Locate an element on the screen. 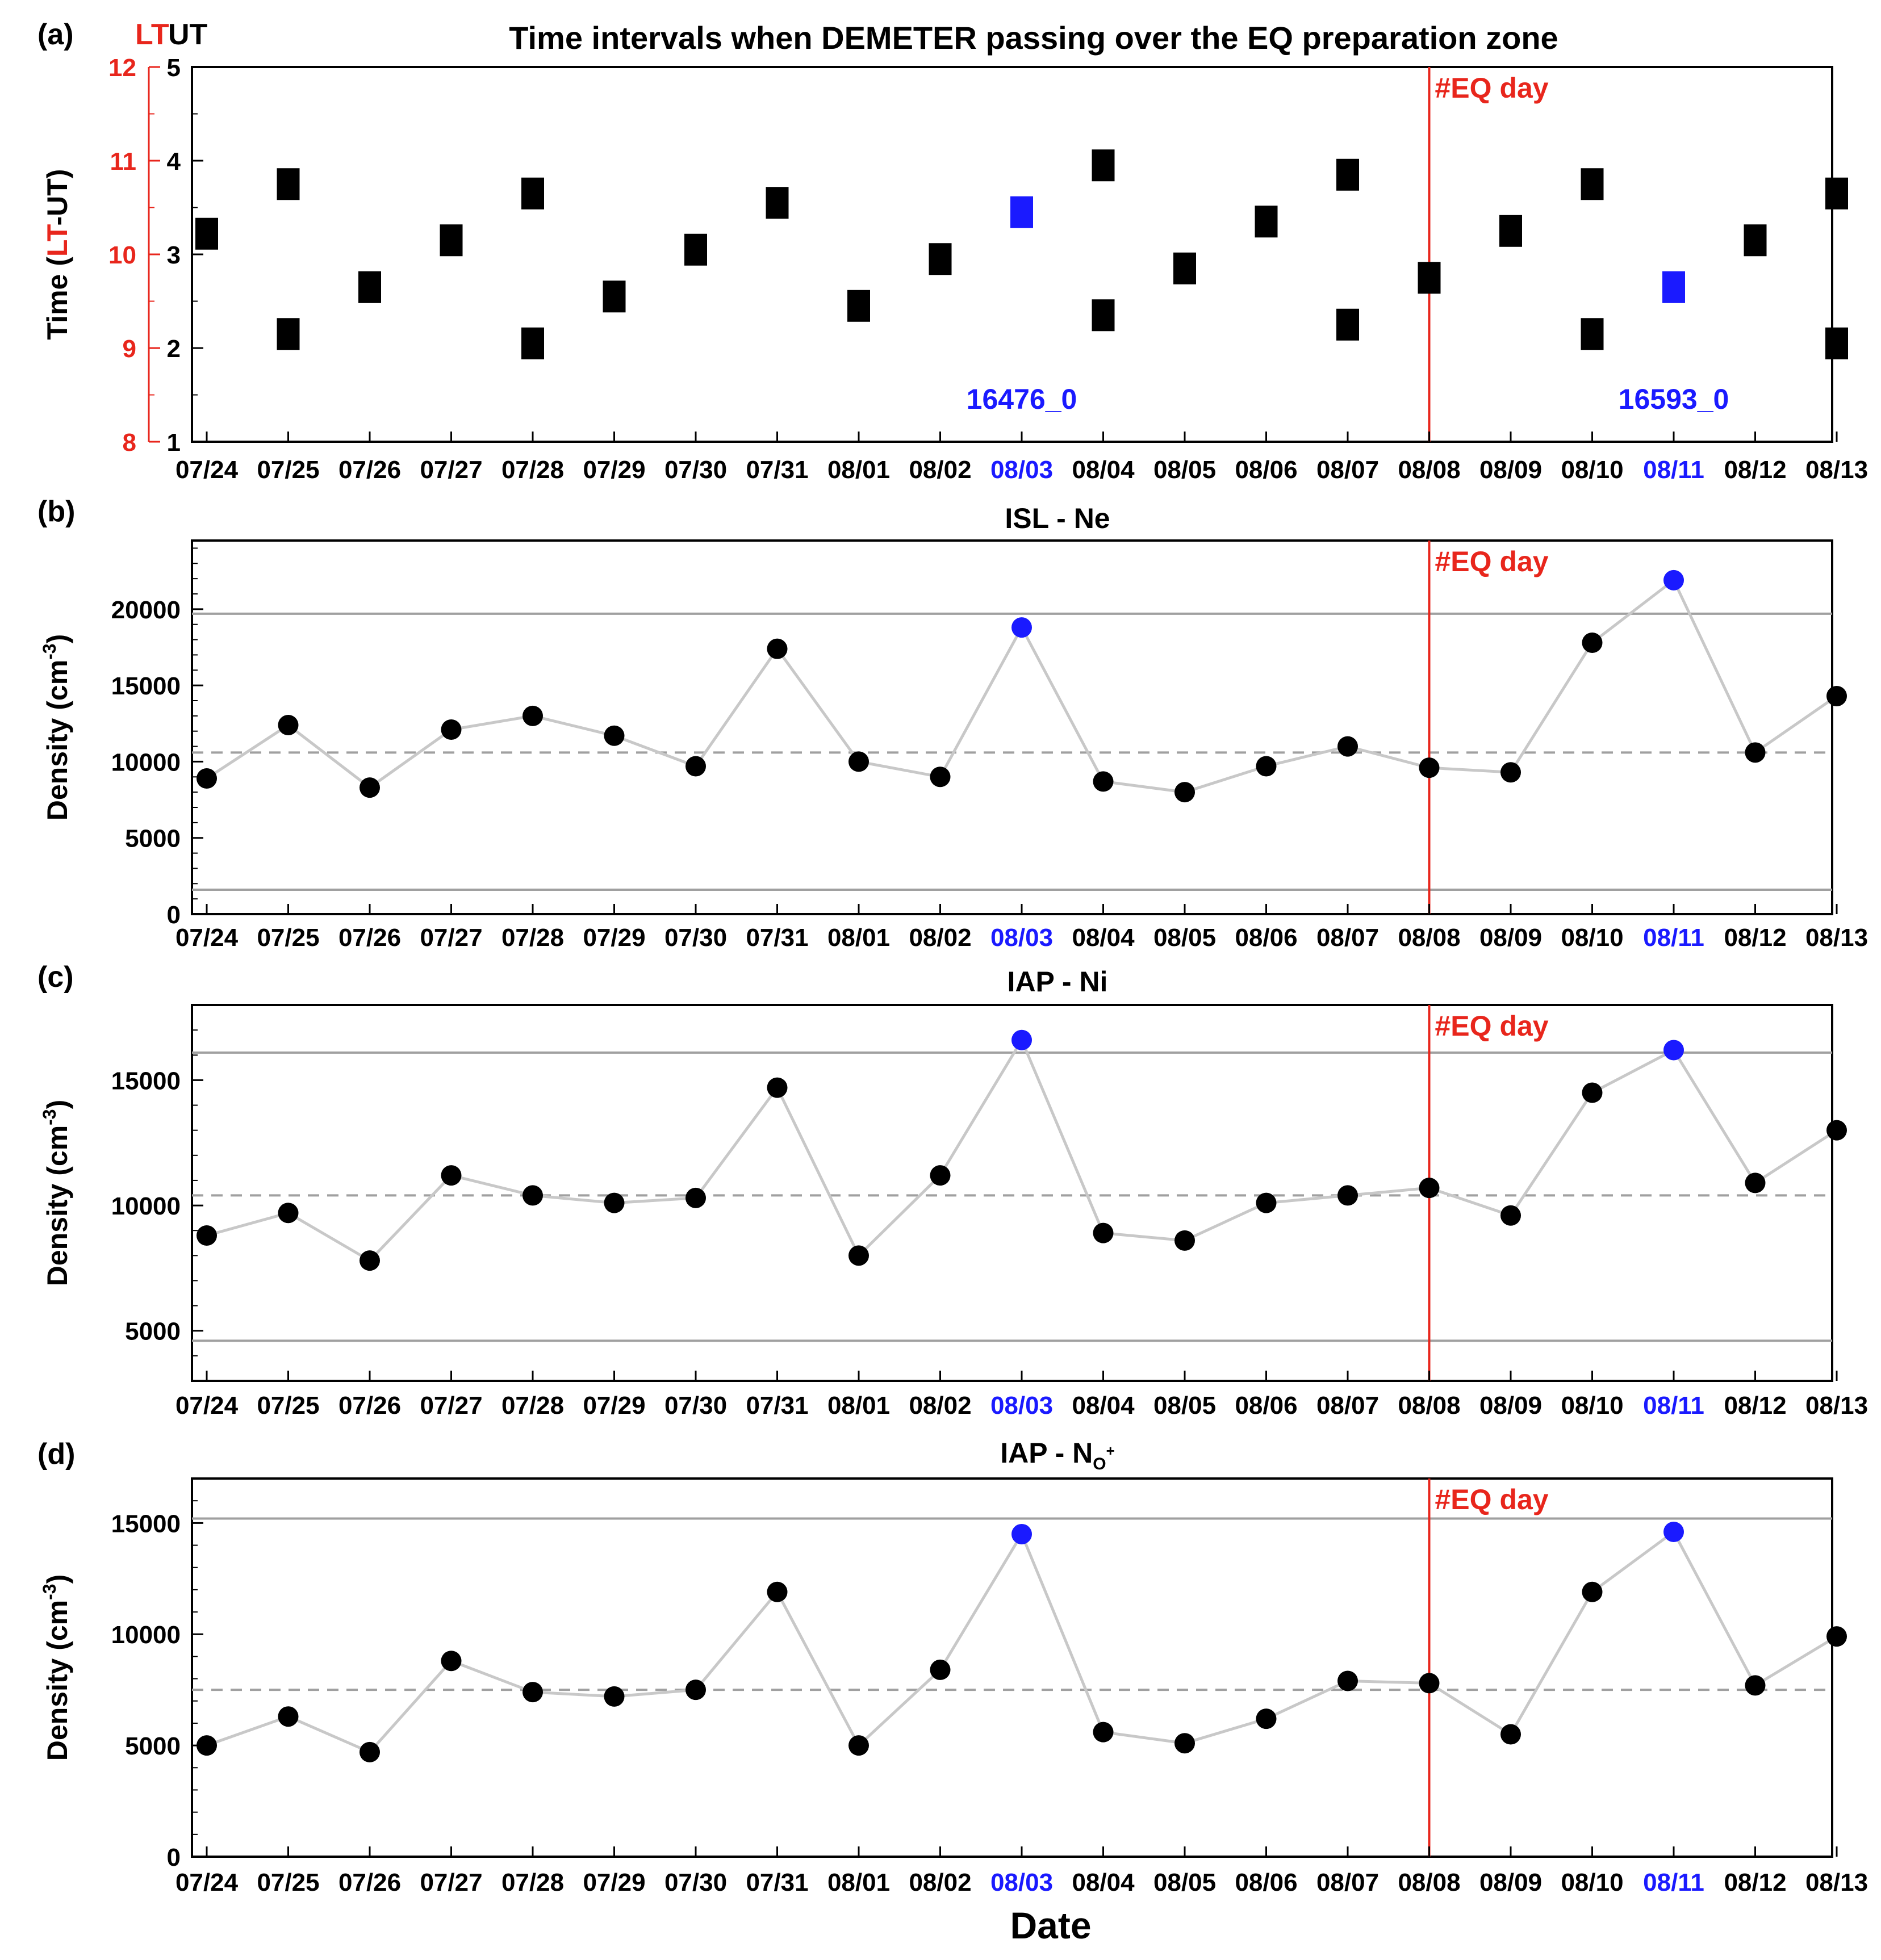  x-tick-label: 08/13 is located at coordinates (1837, 1882).